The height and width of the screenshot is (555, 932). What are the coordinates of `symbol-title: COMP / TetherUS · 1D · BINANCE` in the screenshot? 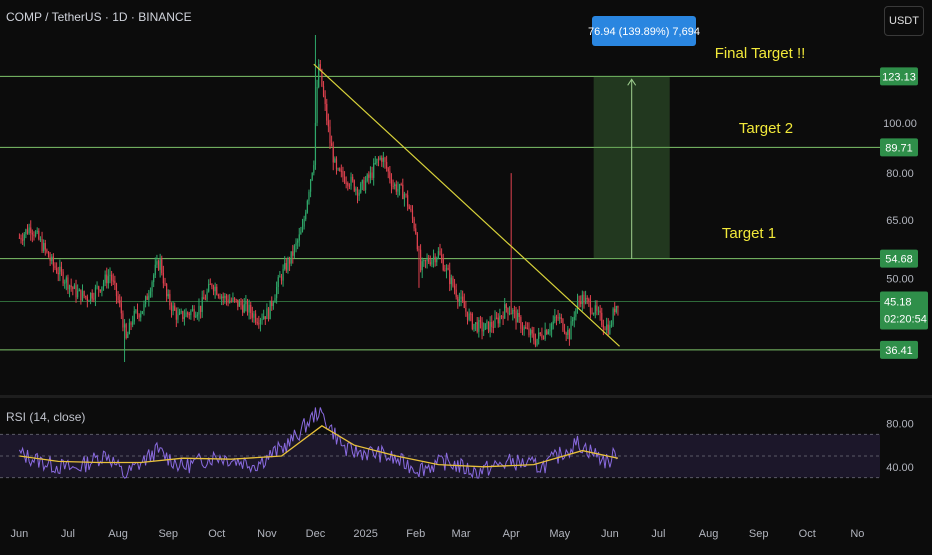 It's located at (99, 17).